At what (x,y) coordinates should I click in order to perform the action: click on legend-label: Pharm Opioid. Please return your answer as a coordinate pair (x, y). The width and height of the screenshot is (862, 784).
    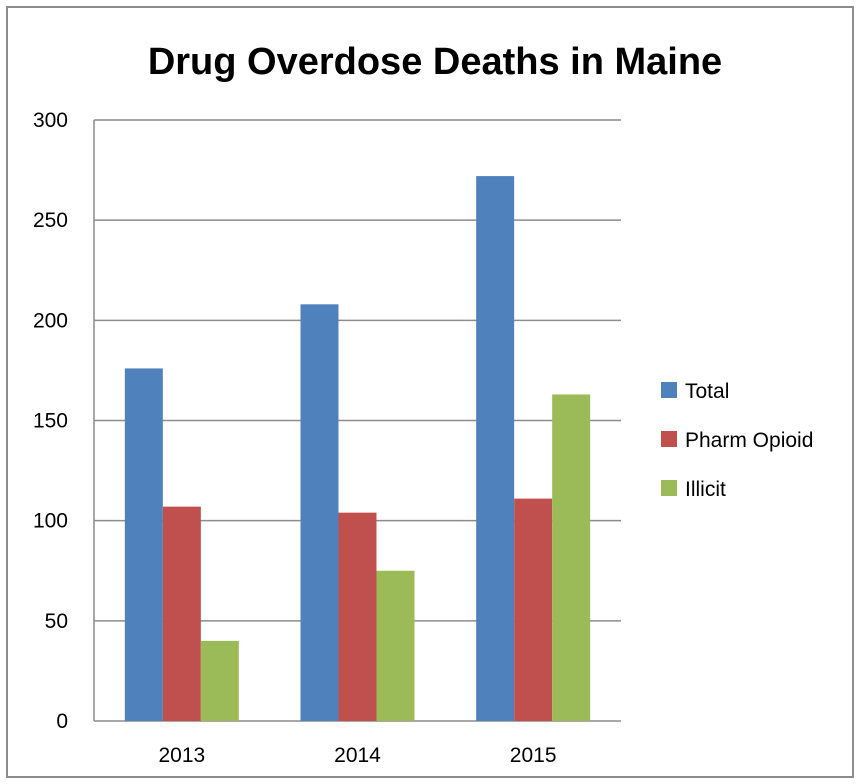
    Looking at the image, I should click on (749, 440).